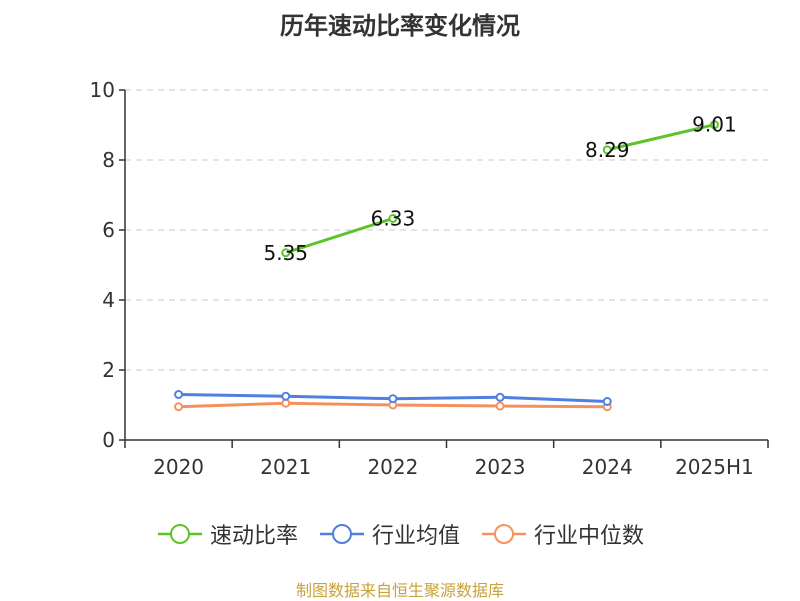  Describe the element at coordinates (108, 160) in the screenshot. I see `y-tick-label-4: 8` at that location.